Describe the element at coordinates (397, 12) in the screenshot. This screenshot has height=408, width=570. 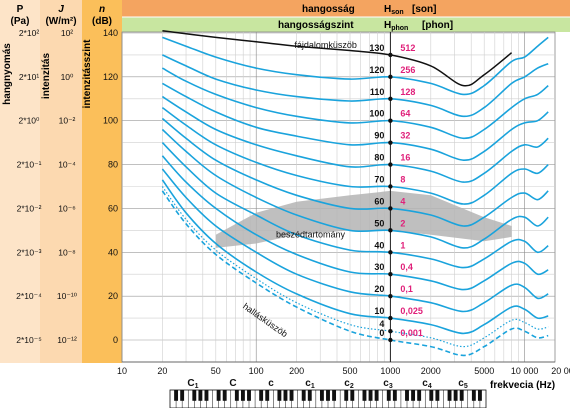
I see `loudness-unit-sub: son` at that location.